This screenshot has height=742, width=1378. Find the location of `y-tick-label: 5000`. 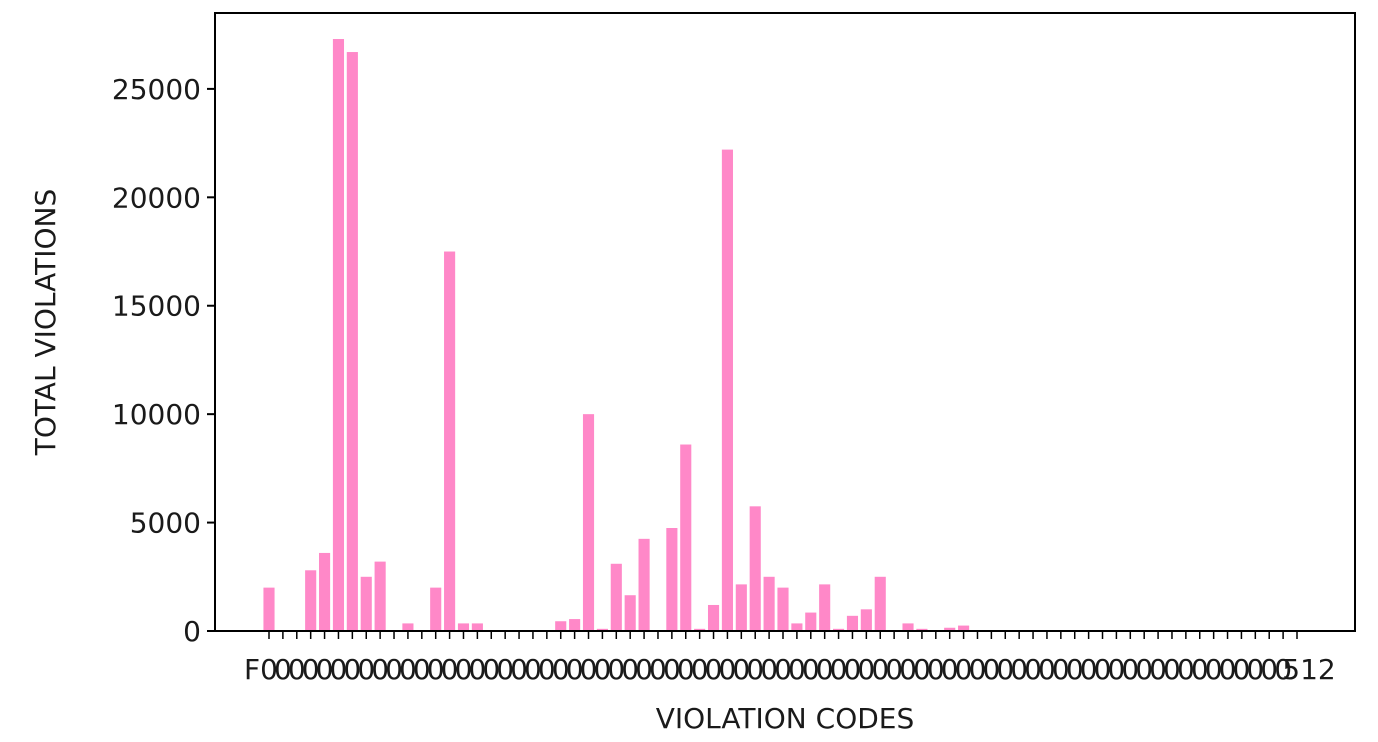

y-tick-label: 5000 is located at coordinates (165, 523).